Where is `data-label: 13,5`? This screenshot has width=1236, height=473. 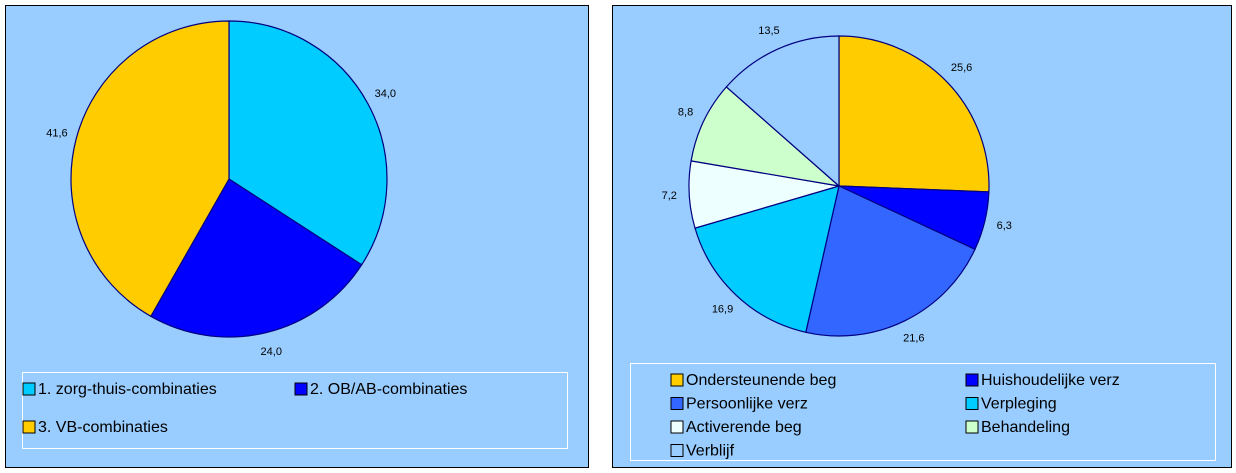 data-label: 13,5 is located at coordinates (768, 31).